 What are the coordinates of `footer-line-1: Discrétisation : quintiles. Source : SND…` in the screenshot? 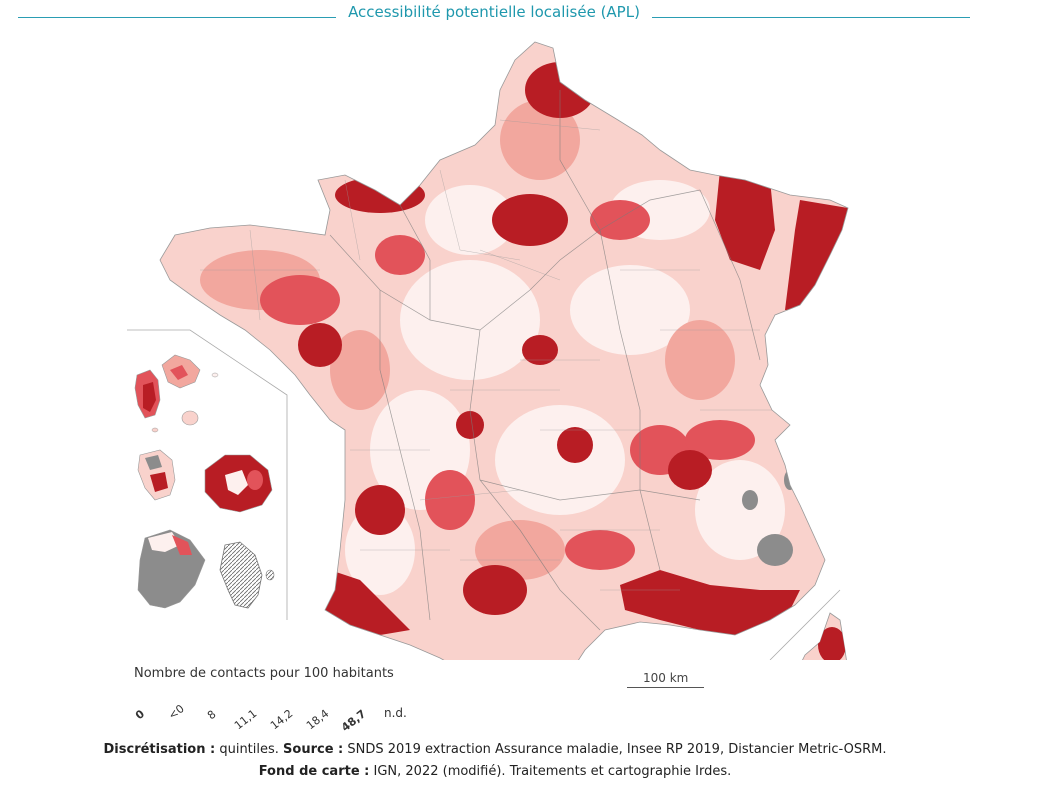 It's located at (495, 749).